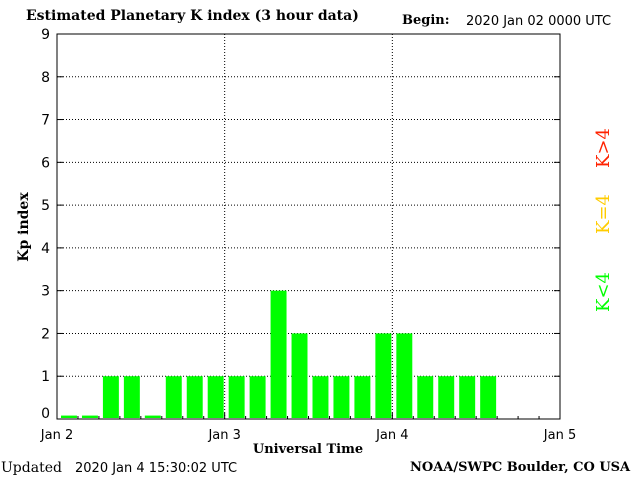 The image size is (640, 480). What do you see at coordinates (45, 163) in the screenshot?
I see `y-tick-label: 6` at bounding box center [45, 163].